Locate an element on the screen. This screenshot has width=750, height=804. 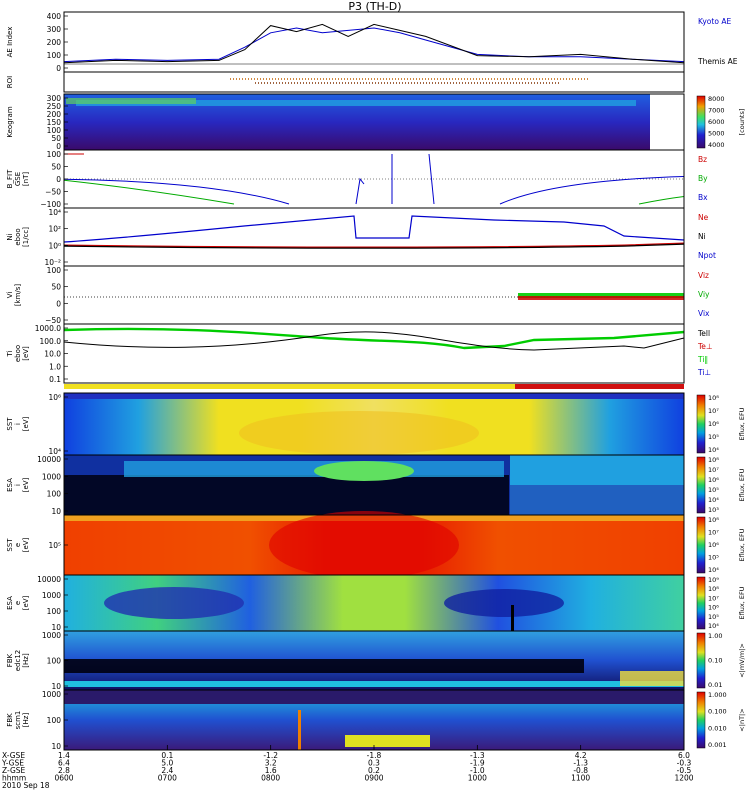
ylabel-keogram: Keogram is located at coordinates (10, 121).